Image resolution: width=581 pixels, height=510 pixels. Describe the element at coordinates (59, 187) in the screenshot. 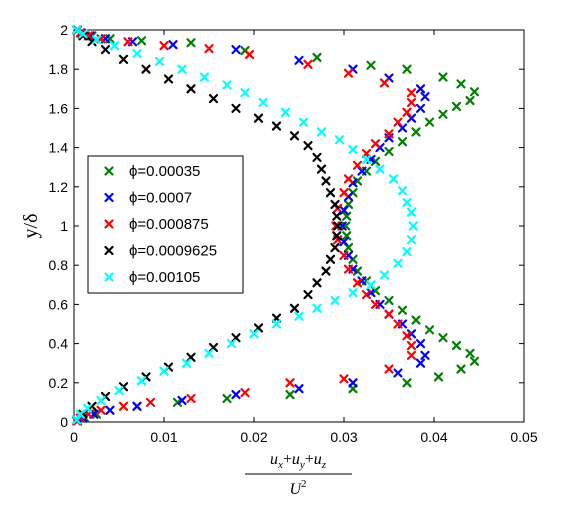

I see `y-tick-label: 1.2` at that location.